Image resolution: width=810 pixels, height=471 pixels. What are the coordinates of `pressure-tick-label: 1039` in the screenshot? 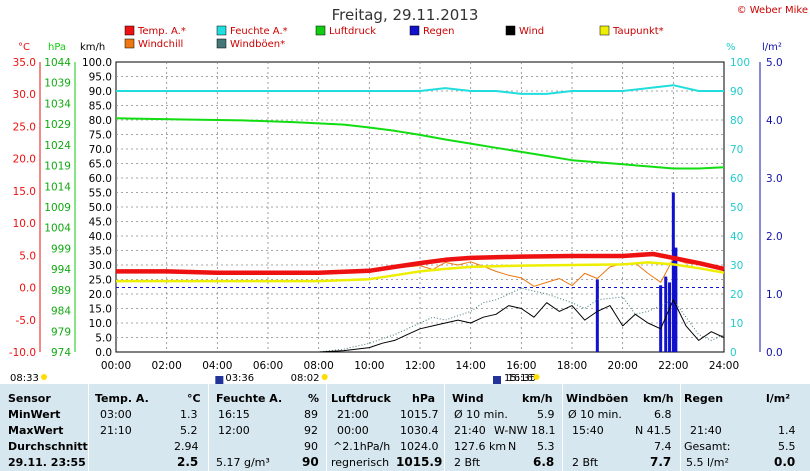 It's located at (57, 84).